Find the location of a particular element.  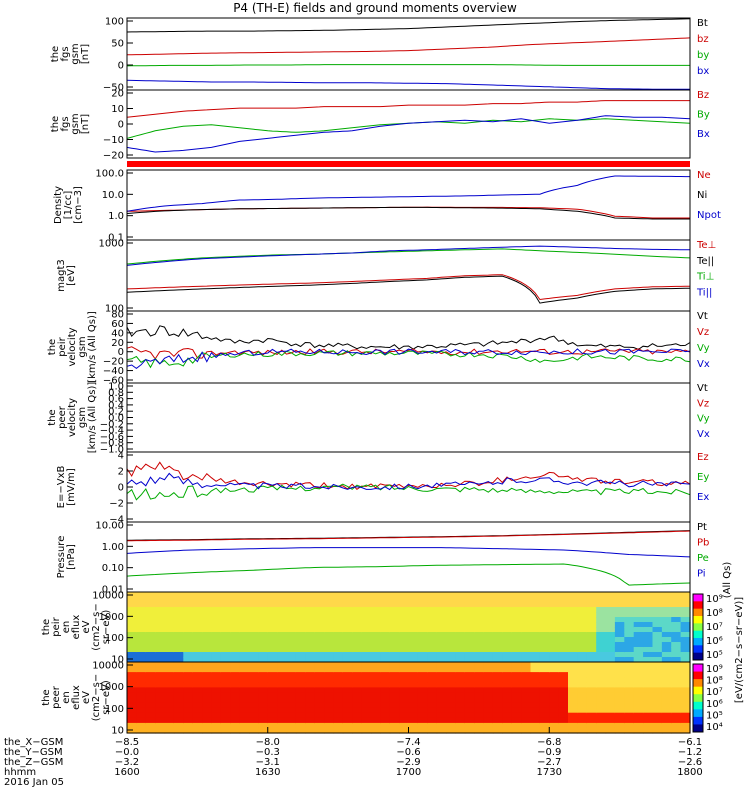

x-row-value: −0.3 is located at coordinates (268, 752).